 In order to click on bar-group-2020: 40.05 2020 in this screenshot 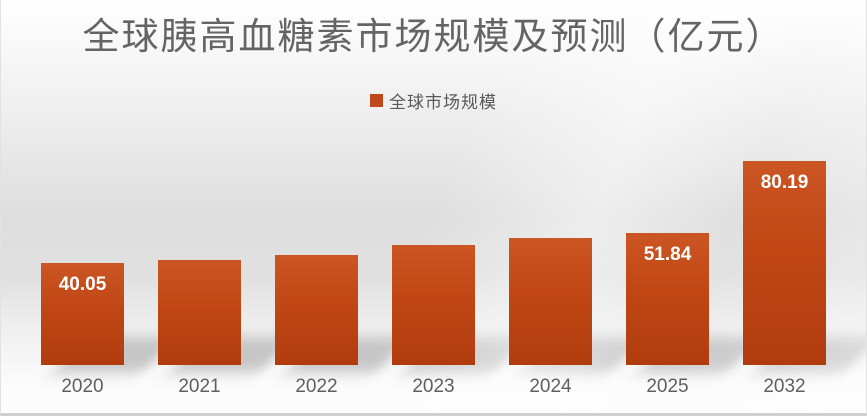, I will do `click(82, 206)`.